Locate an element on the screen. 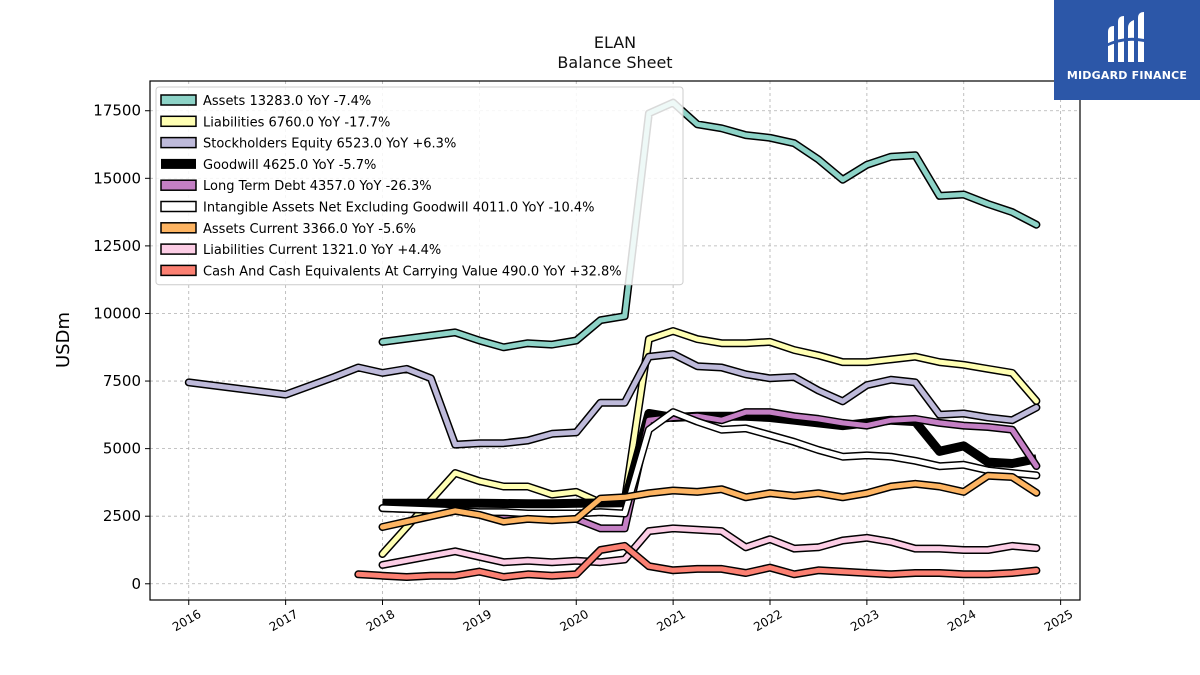  series-line-assets-current is located at coordinates (709, 501).